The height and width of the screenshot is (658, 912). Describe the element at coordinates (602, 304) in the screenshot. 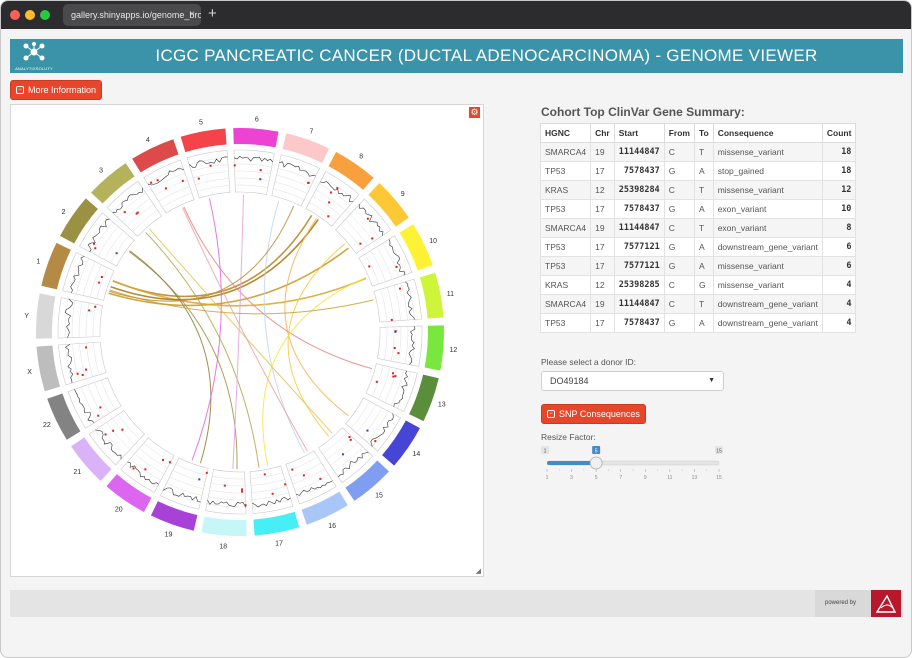

I see `table-cell: 19` at that location.